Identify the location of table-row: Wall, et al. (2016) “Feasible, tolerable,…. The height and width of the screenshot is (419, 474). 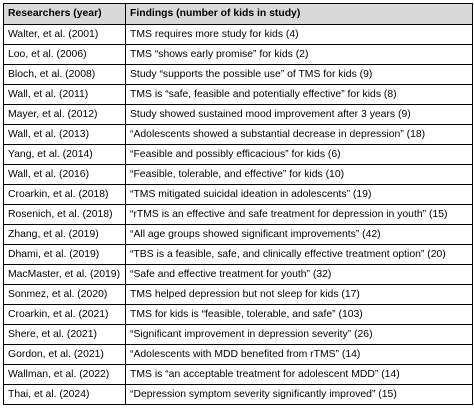
(238, 174).